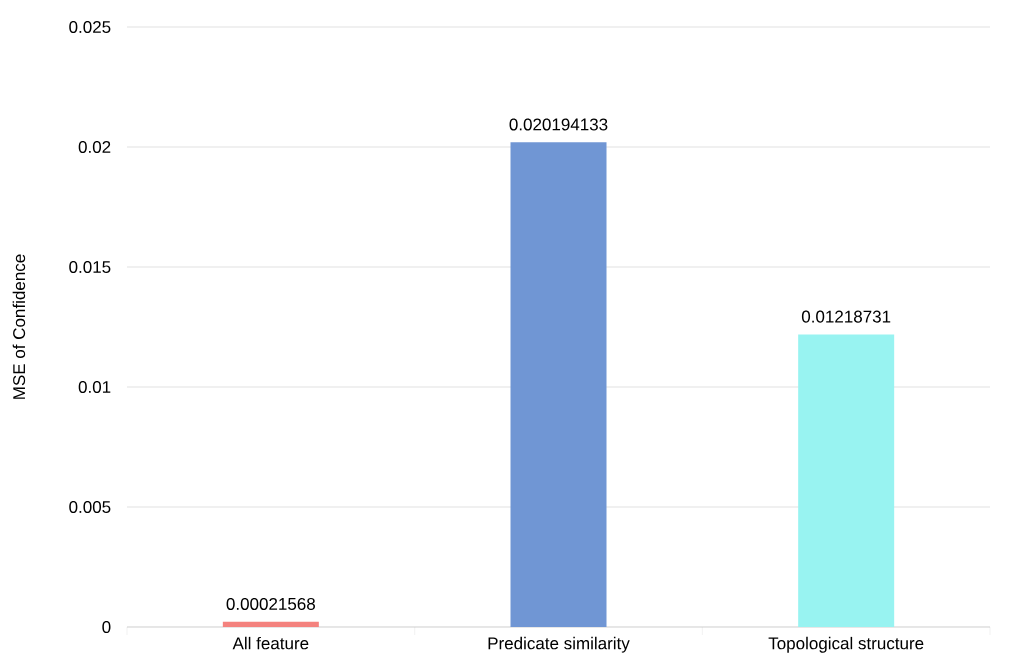 This screenshot has width=1009, height=662. What do you see at coordinates (846, 316) in the screenshot?
I see `data-label: 0.01218731` at bounding box center [846, 316].